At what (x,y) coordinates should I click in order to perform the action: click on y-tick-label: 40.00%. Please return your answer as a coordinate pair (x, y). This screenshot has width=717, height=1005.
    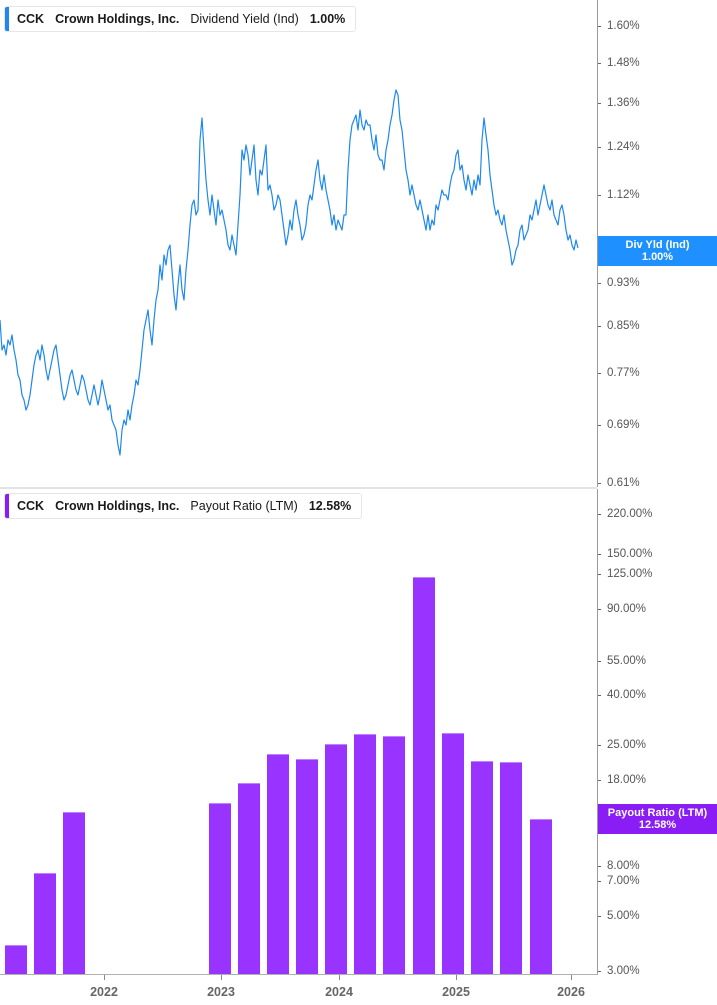
    Looking at the image, I should click on (627, 695).